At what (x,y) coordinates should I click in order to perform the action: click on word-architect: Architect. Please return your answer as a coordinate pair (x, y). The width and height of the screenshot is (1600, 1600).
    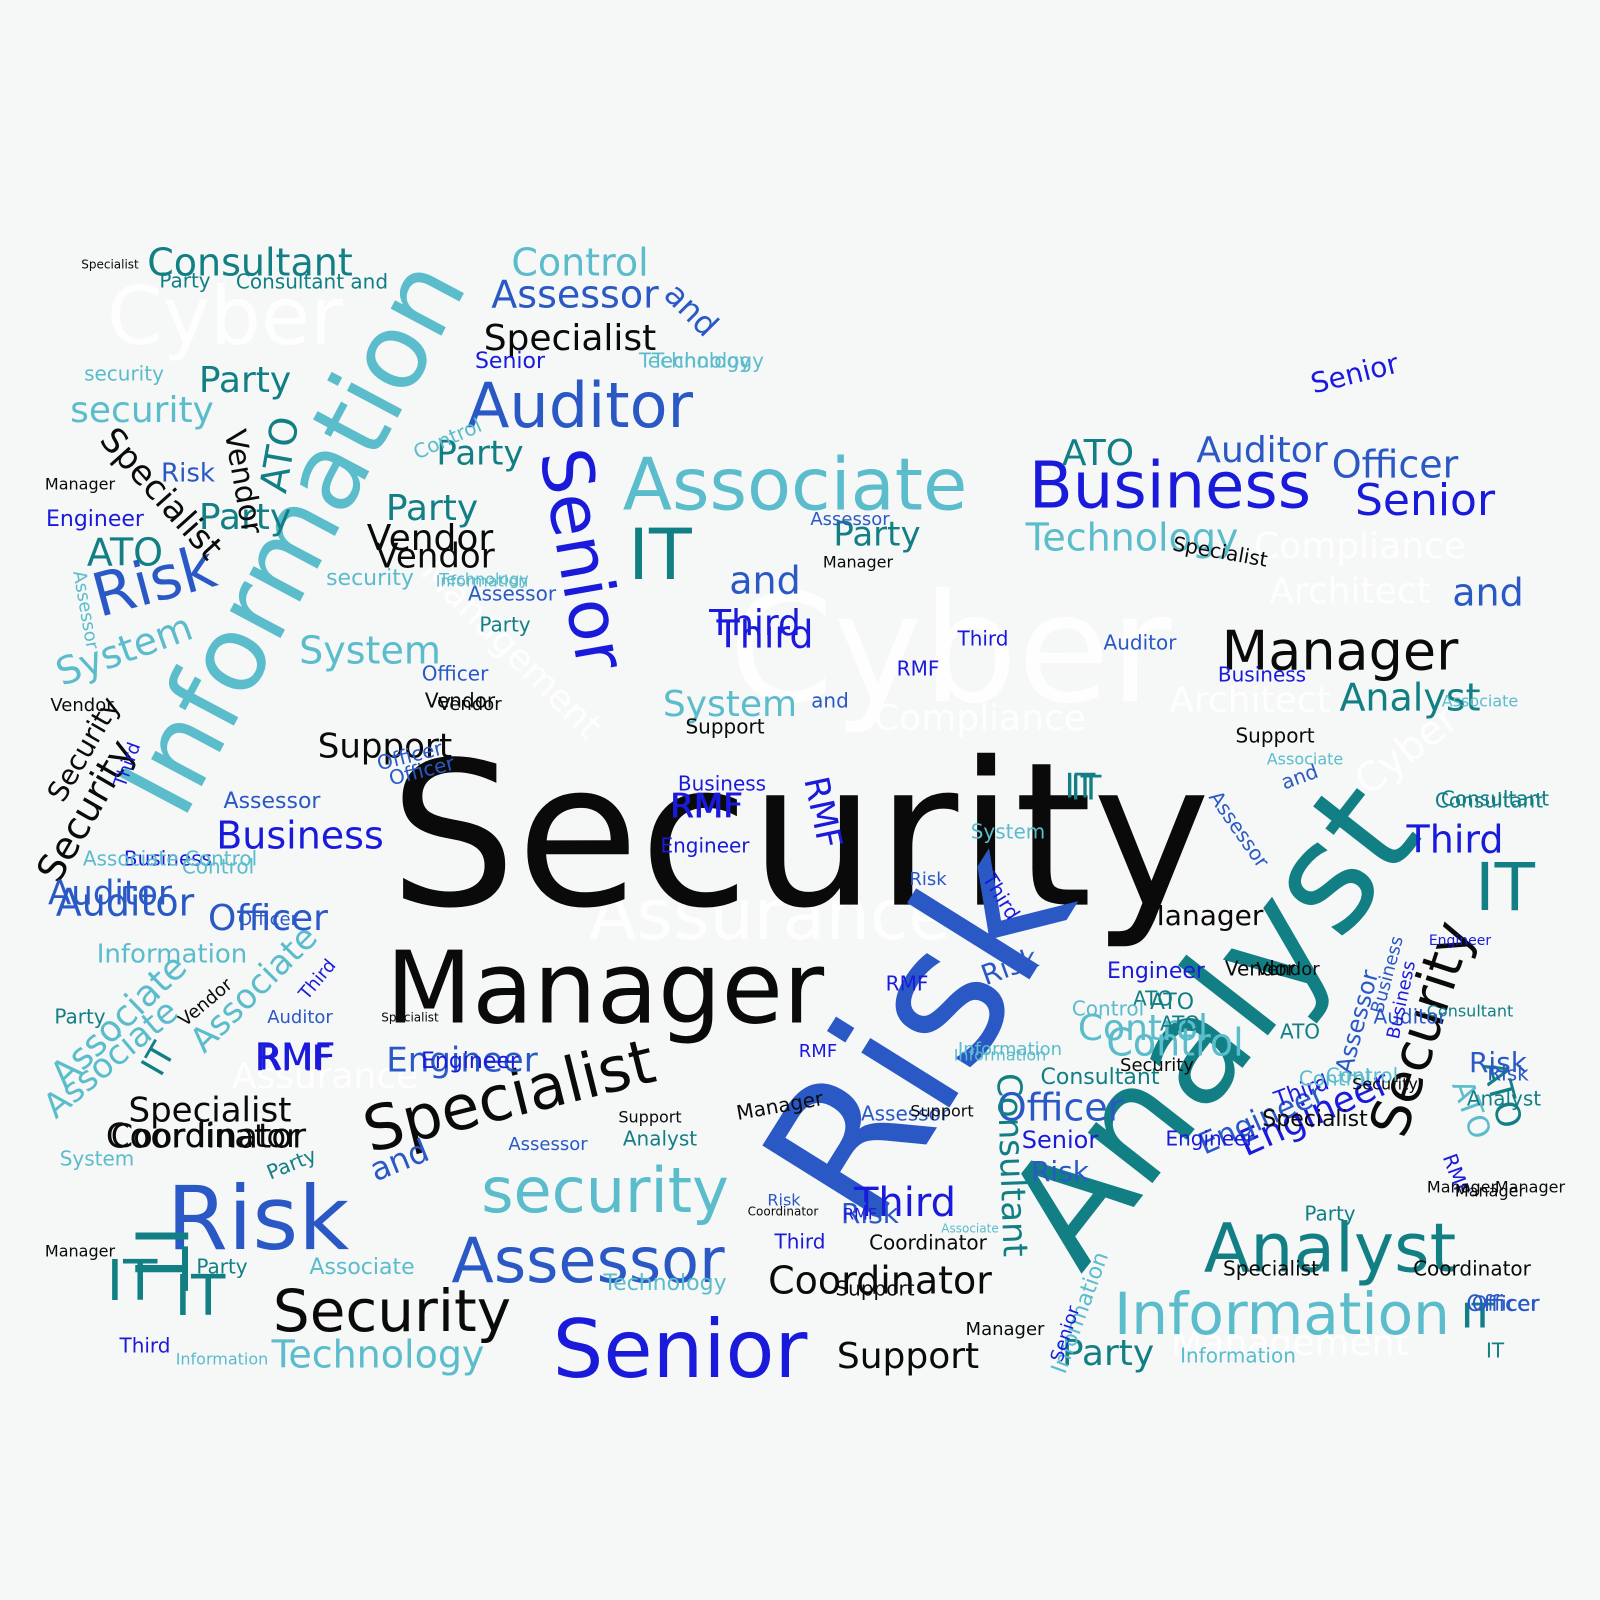
    Looking at the image, I should click on (1349, 591).